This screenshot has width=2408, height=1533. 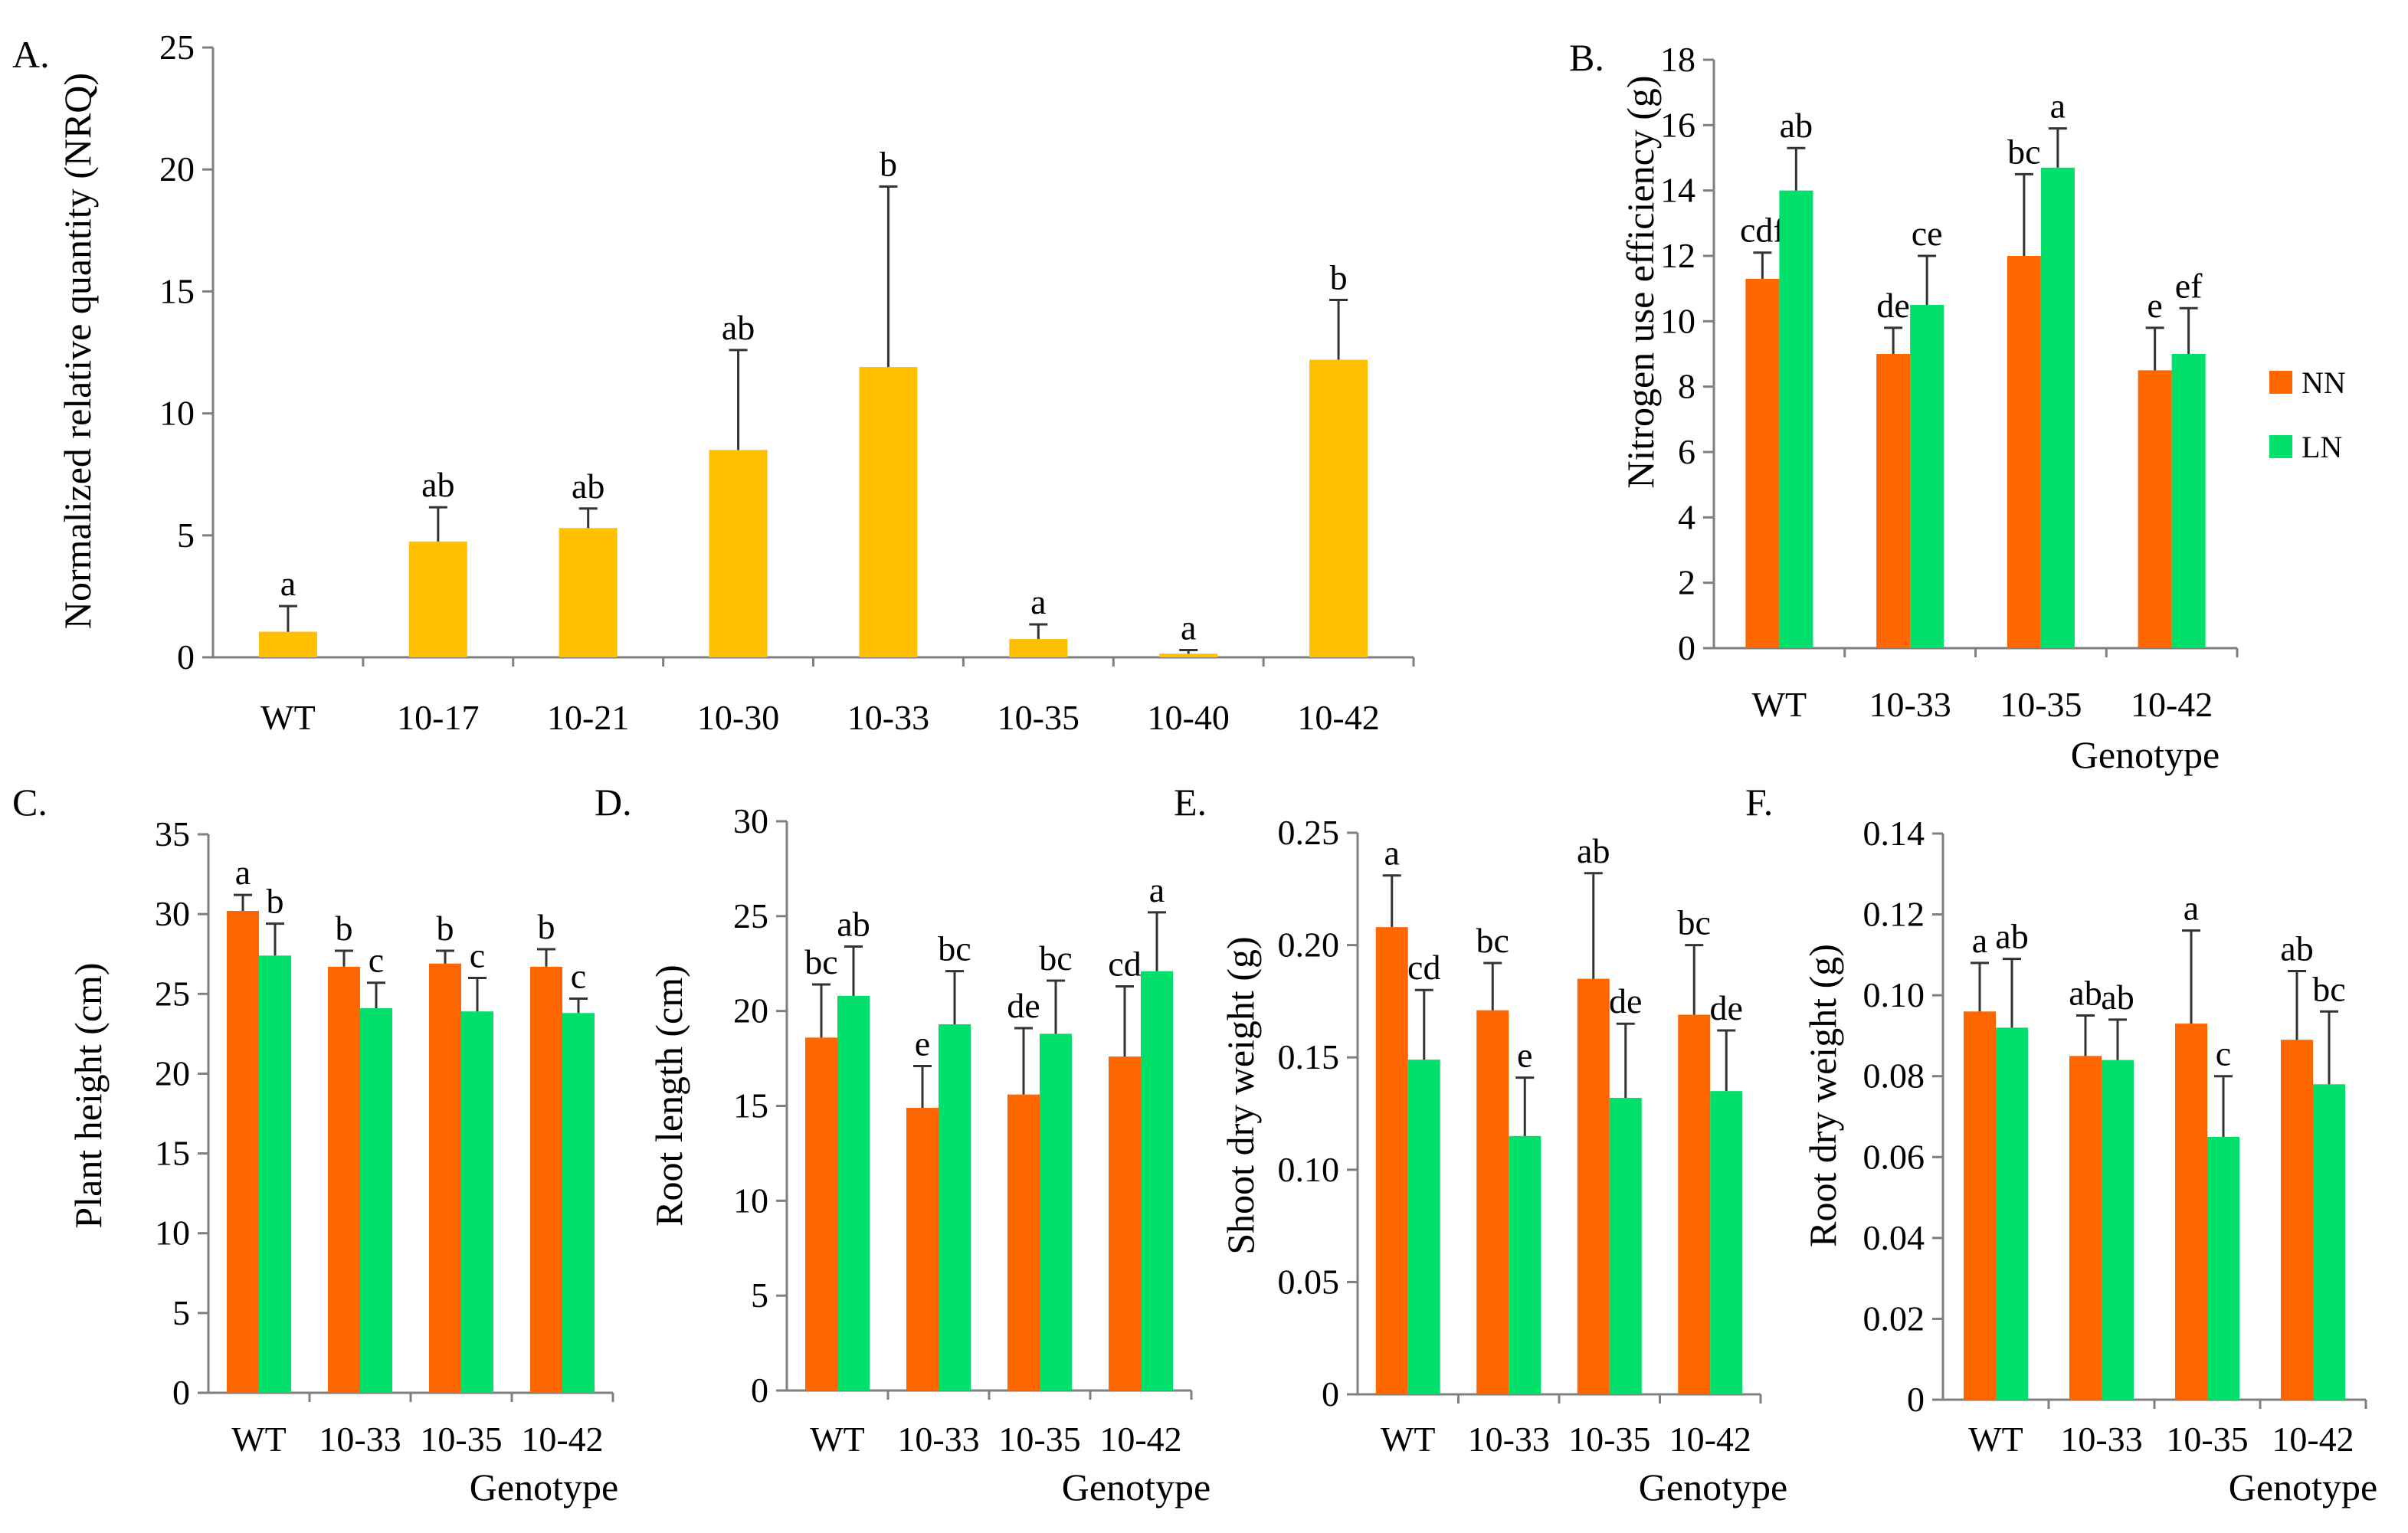 What do you see at coordinates (1493, 940) in the screenshot?
I see `panel-e-significance-letter: bc` at bounding box center [1493, 940].